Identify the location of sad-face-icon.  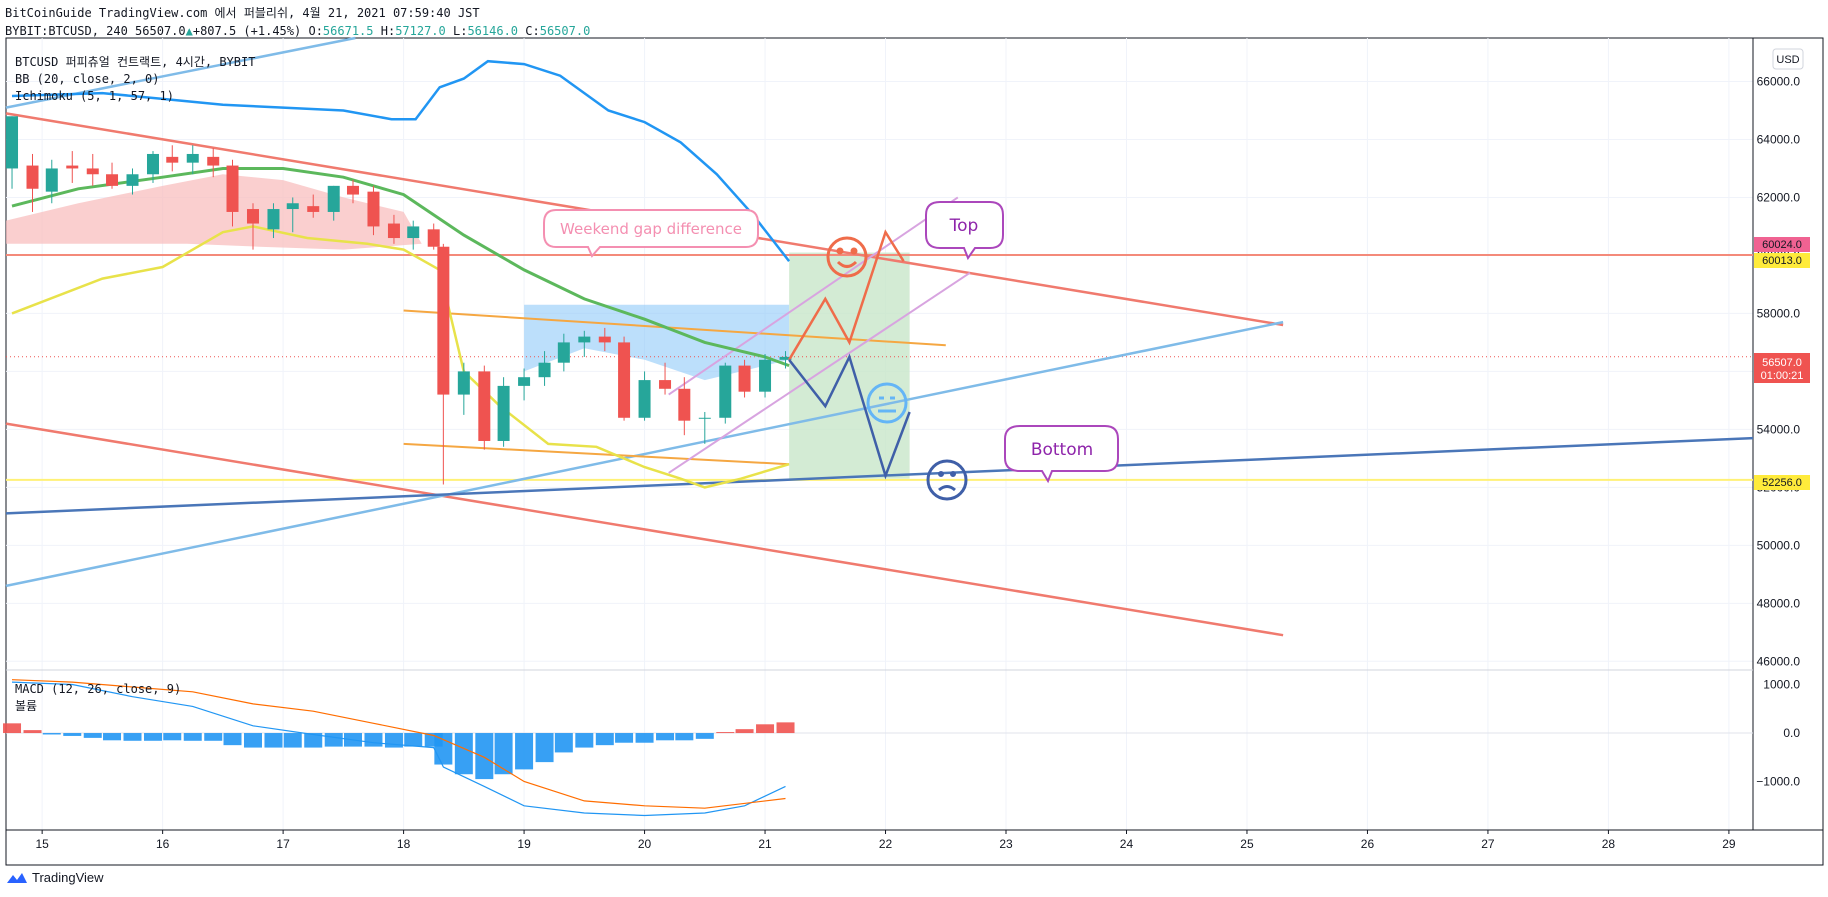
(947, 480).